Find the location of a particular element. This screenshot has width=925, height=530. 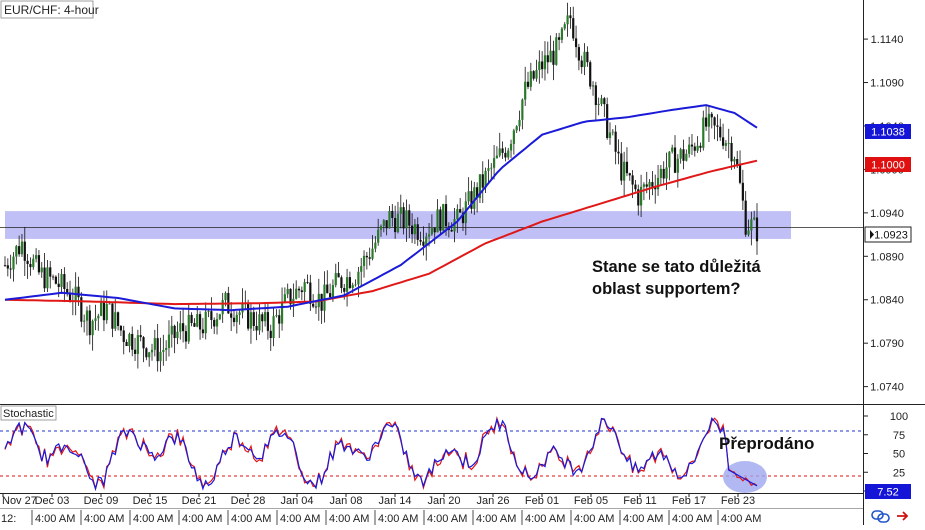

stochastic-tick-label: 25 is located at coordinates (899, 473).